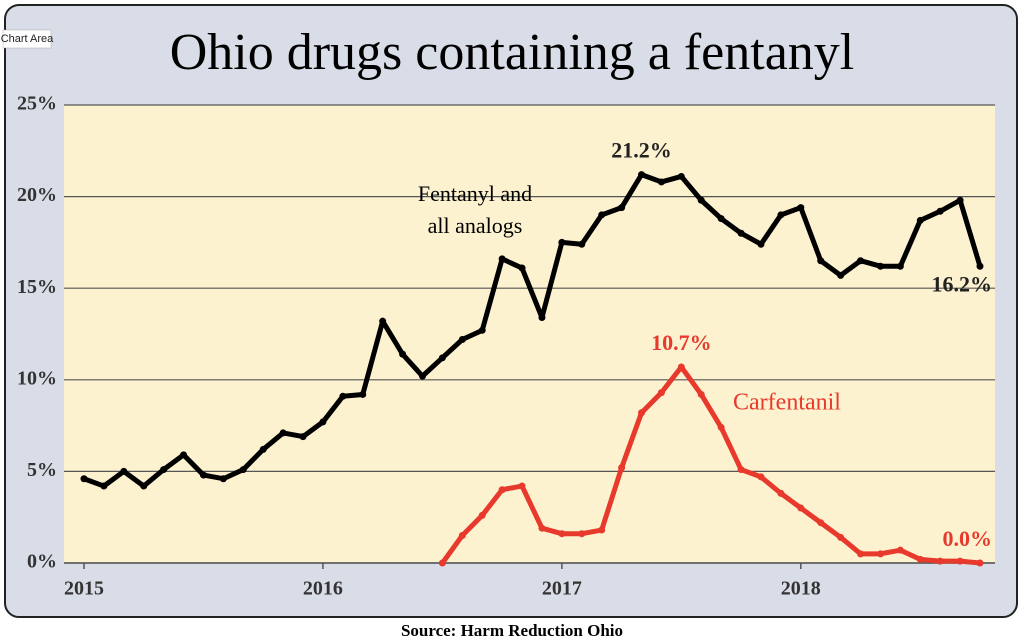 The image size is (1024, 642). I want to click on tooltip: Chart Area, so click(27, 39).